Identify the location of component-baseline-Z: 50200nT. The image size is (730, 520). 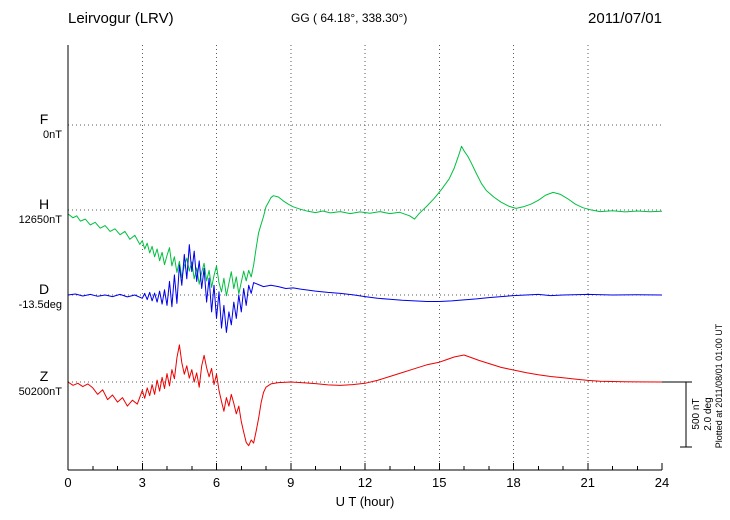
(41, 392).